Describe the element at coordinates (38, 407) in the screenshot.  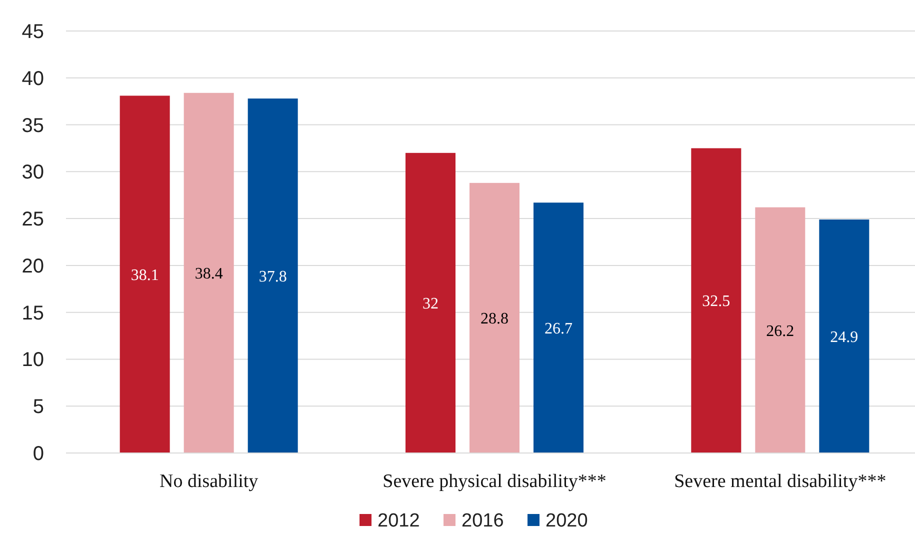
I see `y-tick-label: 5` at that location.